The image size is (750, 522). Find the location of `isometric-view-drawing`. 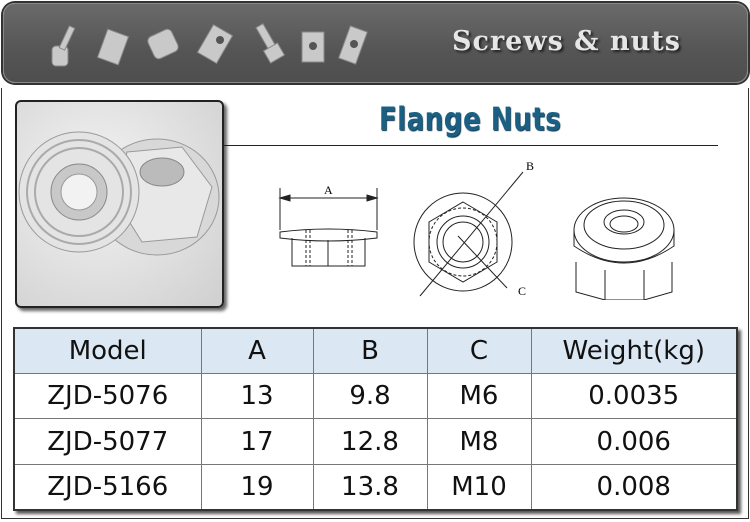

isometric-view-drawing is located at coordinates (624, 248).